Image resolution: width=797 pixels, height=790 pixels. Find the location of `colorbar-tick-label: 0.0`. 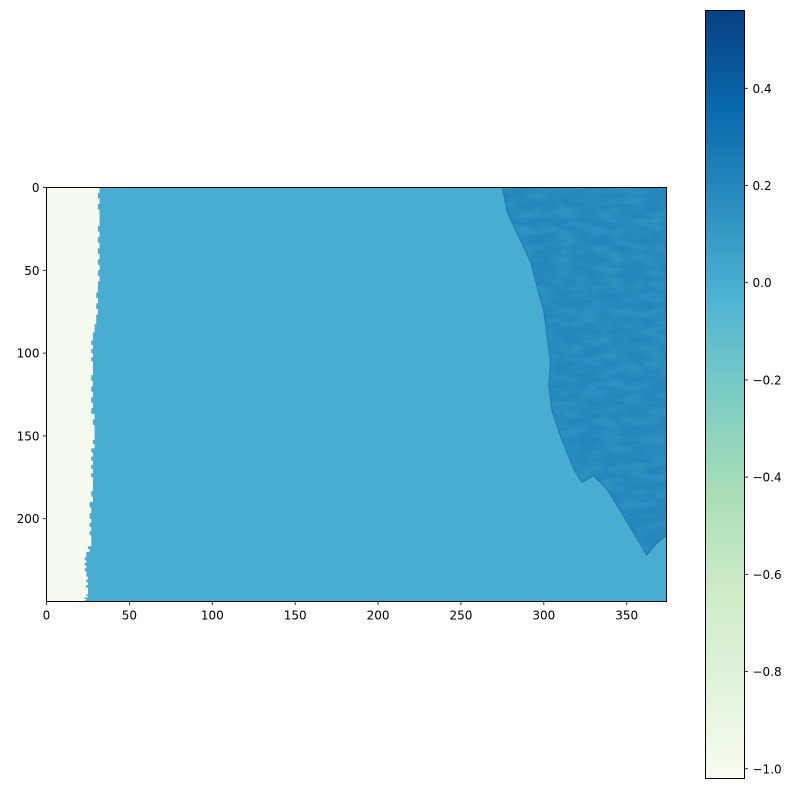

colorbar-tick-label: 0.0 is located at coordinates (762, 283).